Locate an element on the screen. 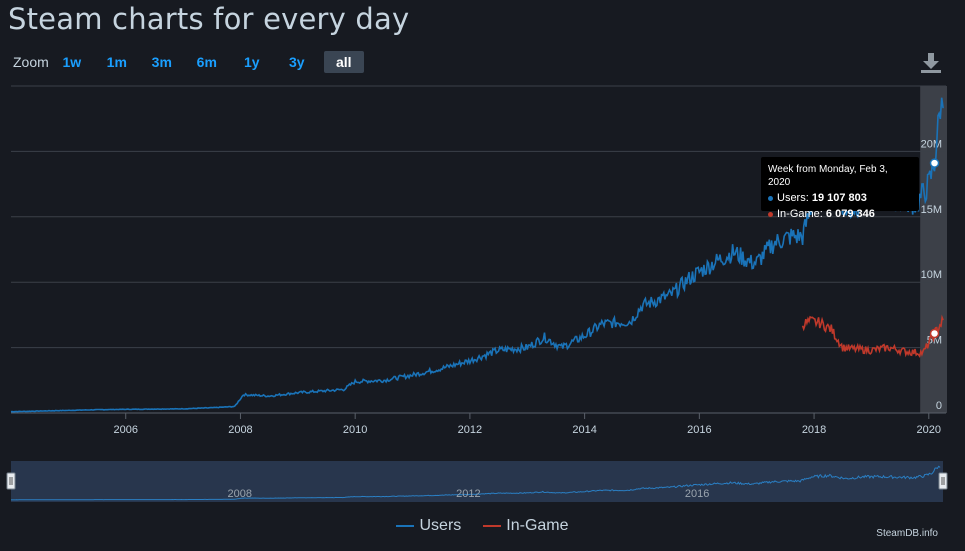 This screenshot has width=965, height=551. x-tick-label: 2008 is located at coordinates (240, 430).